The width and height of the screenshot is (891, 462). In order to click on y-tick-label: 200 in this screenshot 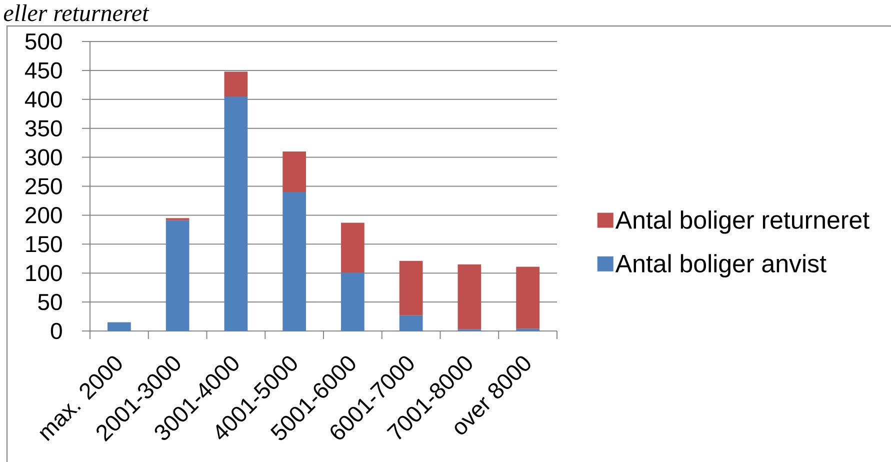, I will do `click(44, 215)`.